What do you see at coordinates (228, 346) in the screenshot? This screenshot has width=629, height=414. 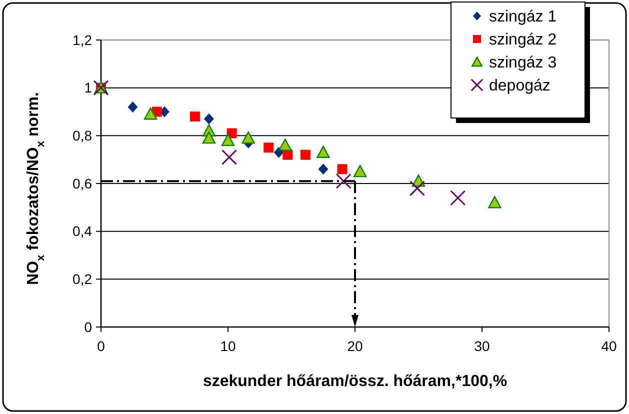 I see `x-tick-label: 10` at bounding box center [228, 346].